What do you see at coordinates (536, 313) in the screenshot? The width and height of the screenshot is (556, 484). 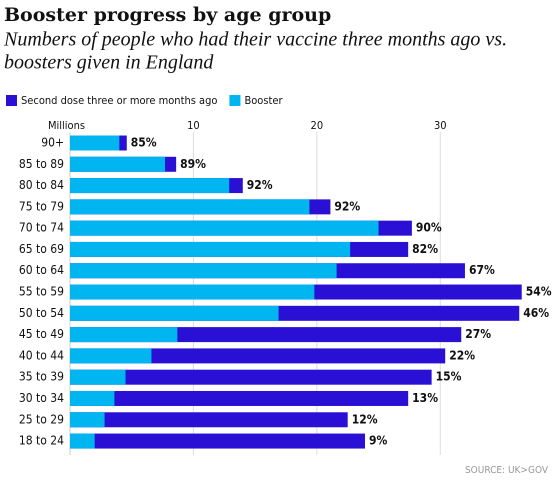 I see `annotation: 46%` at bounding box center [536, 313].